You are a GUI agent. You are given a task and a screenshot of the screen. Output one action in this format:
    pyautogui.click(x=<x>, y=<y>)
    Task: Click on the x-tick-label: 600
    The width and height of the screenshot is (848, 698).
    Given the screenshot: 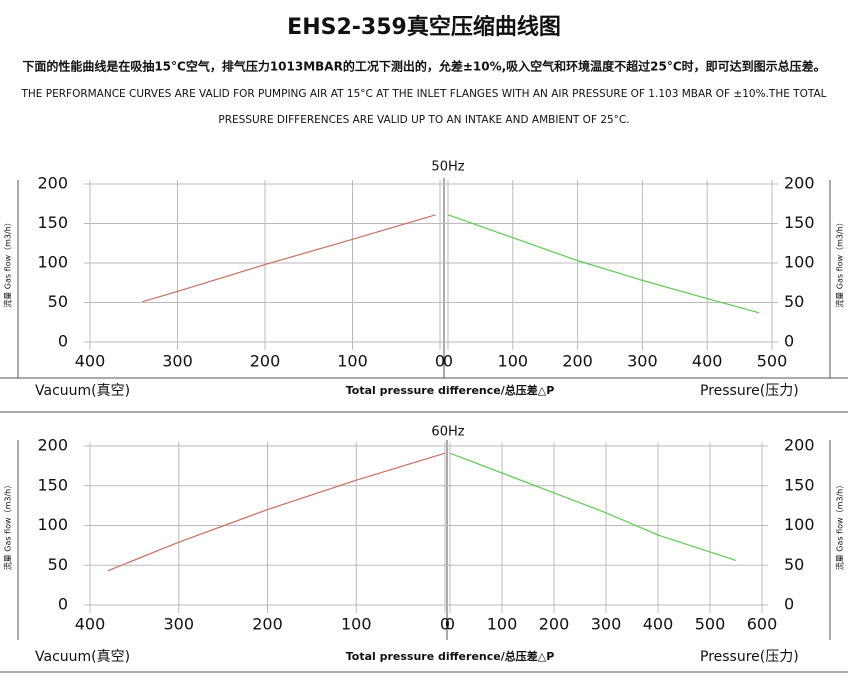 What is the action you would take?
    pyautogui.click(x=762, y=624)
    